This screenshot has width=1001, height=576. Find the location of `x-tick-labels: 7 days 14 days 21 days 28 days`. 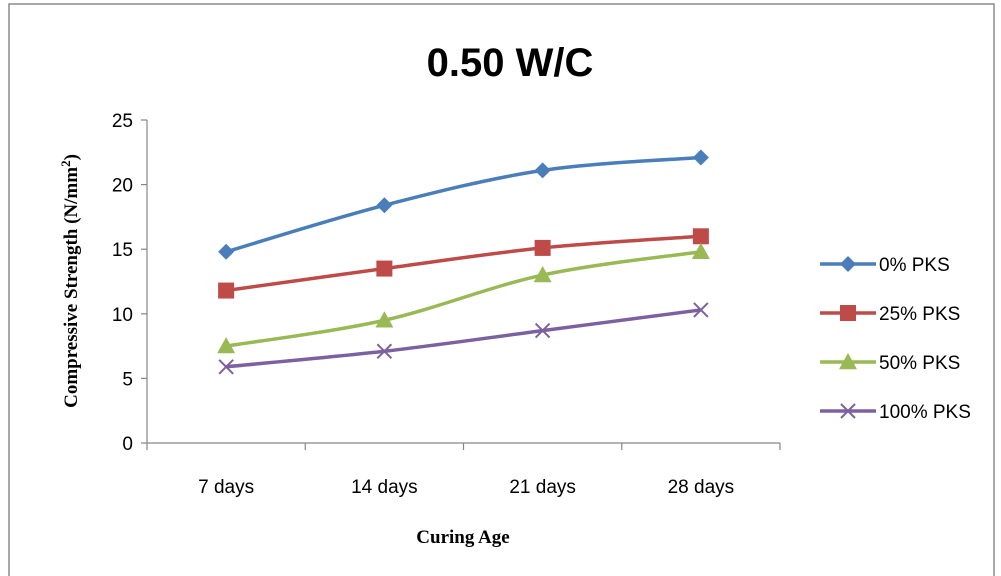

x-tick-labels: 7 days 14 days 21 days 28 days is located at coordinates (466, 487).